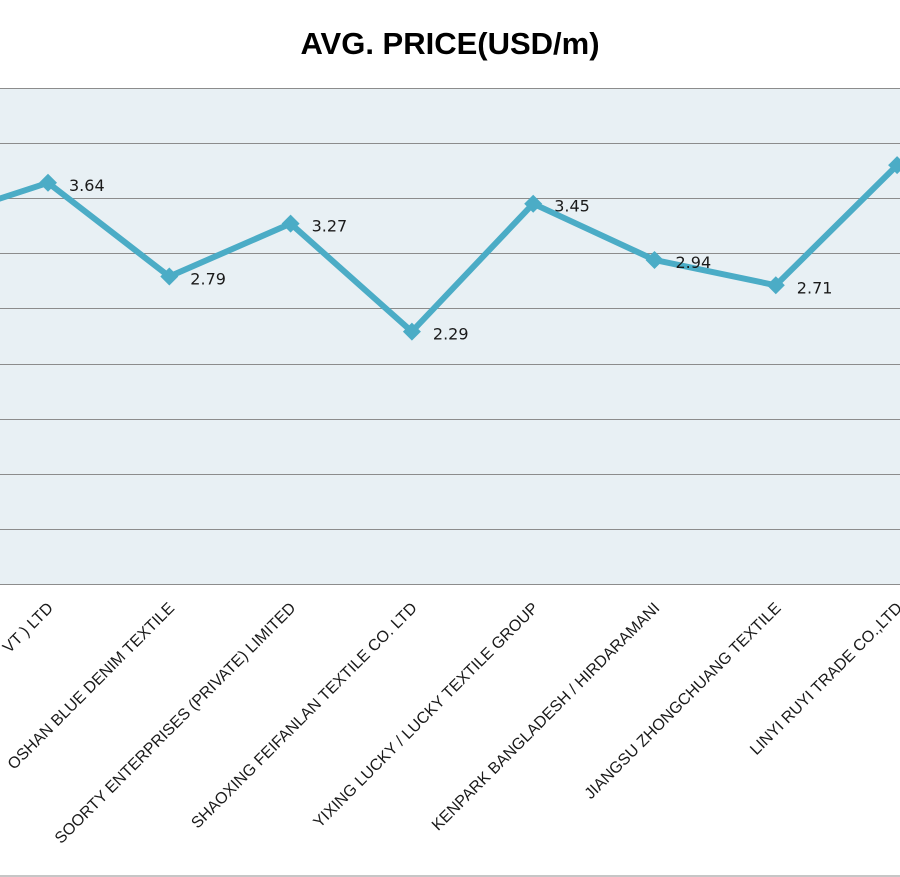 The image size is (900, 877). Describe the element at coordinates (28, 628) in the screenshot. I see `x-tick-label: VT ) LTD` at that location.